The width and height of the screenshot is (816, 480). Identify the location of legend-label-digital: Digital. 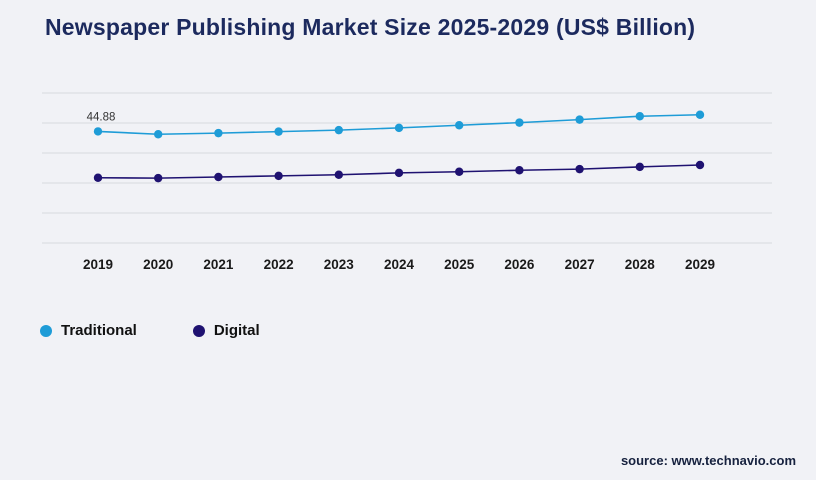
(236, 330).